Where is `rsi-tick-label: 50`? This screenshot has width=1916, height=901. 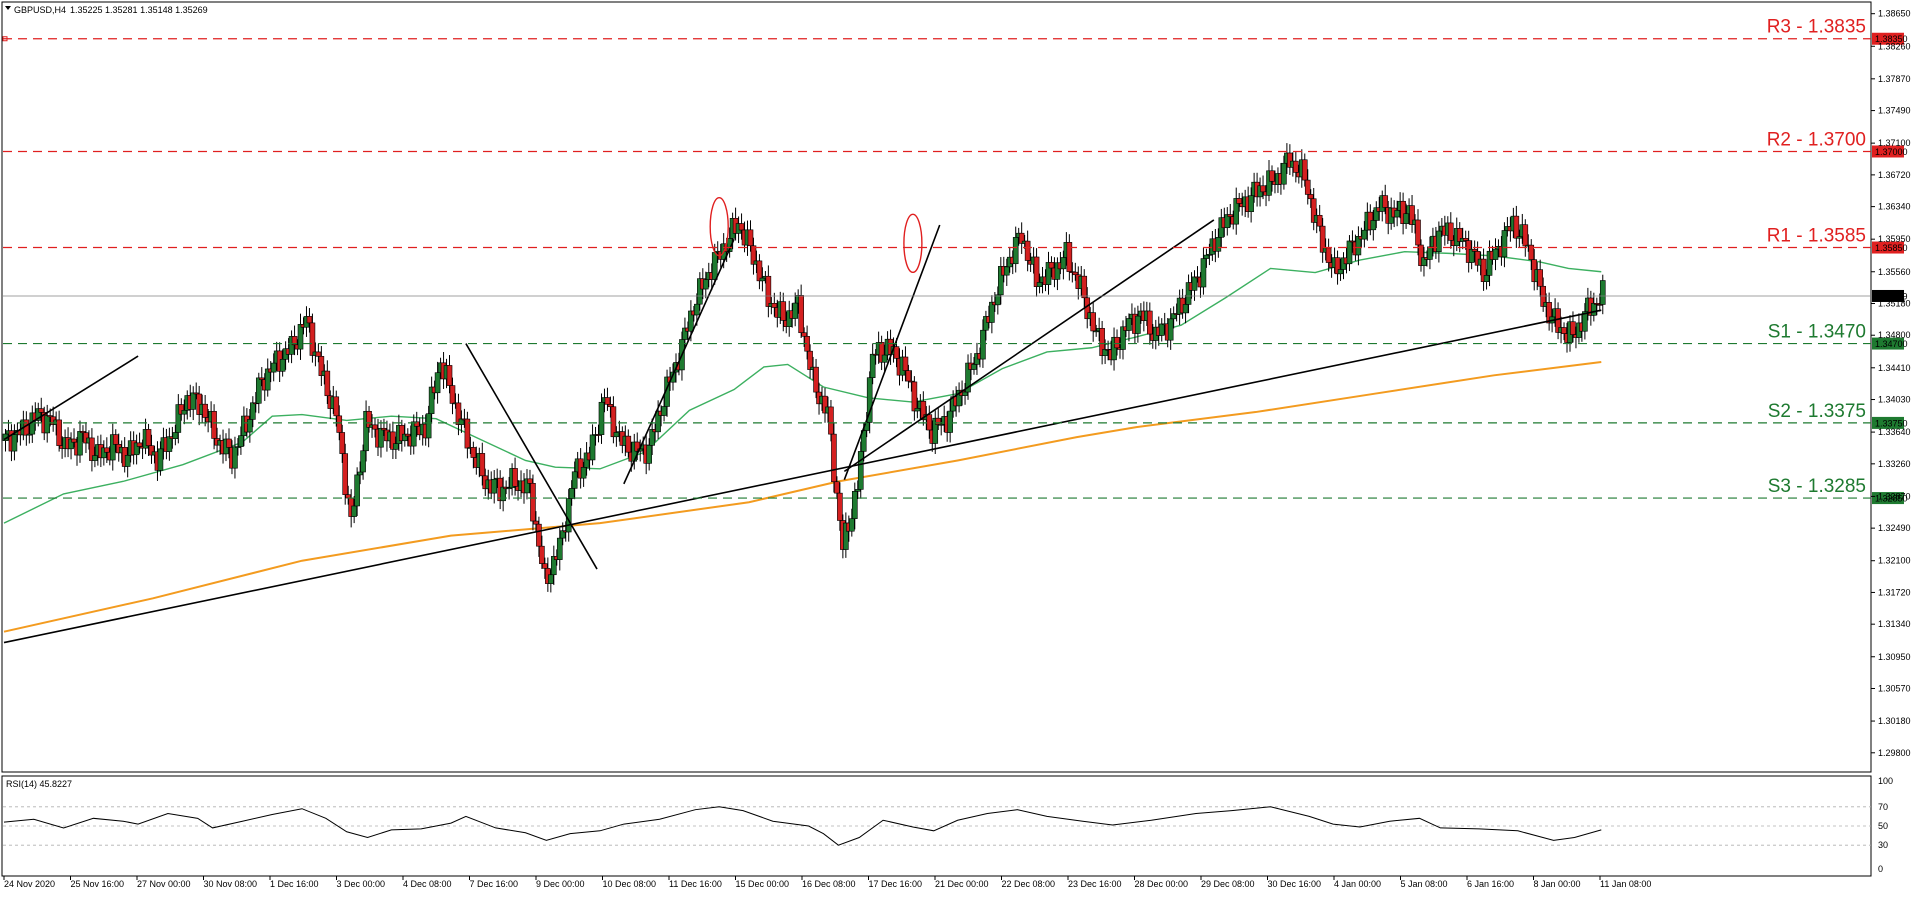 rsi-tick-label: 50 is located at coordinates (1883, 826).